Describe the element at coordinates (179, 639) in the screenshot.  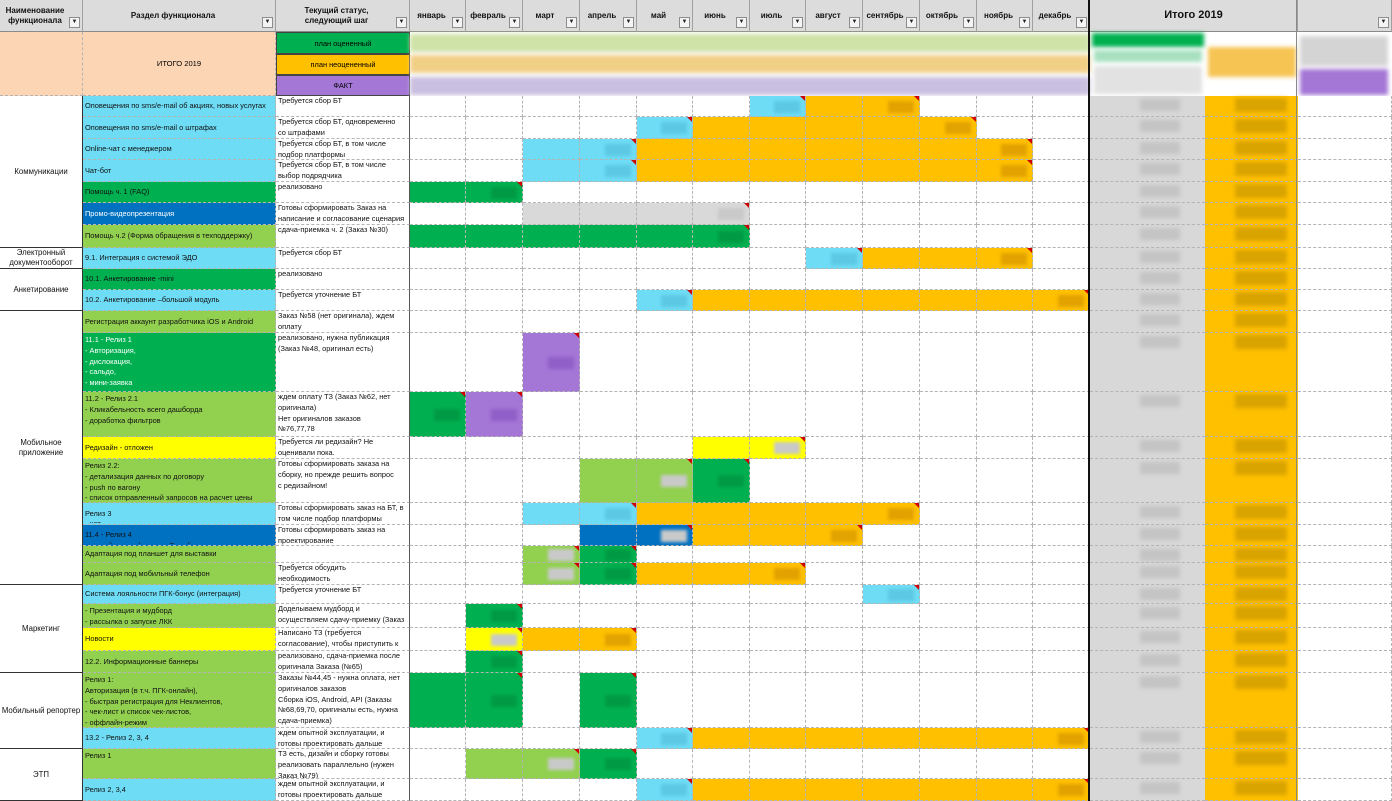
I see `section-cell: Новости` at that location.